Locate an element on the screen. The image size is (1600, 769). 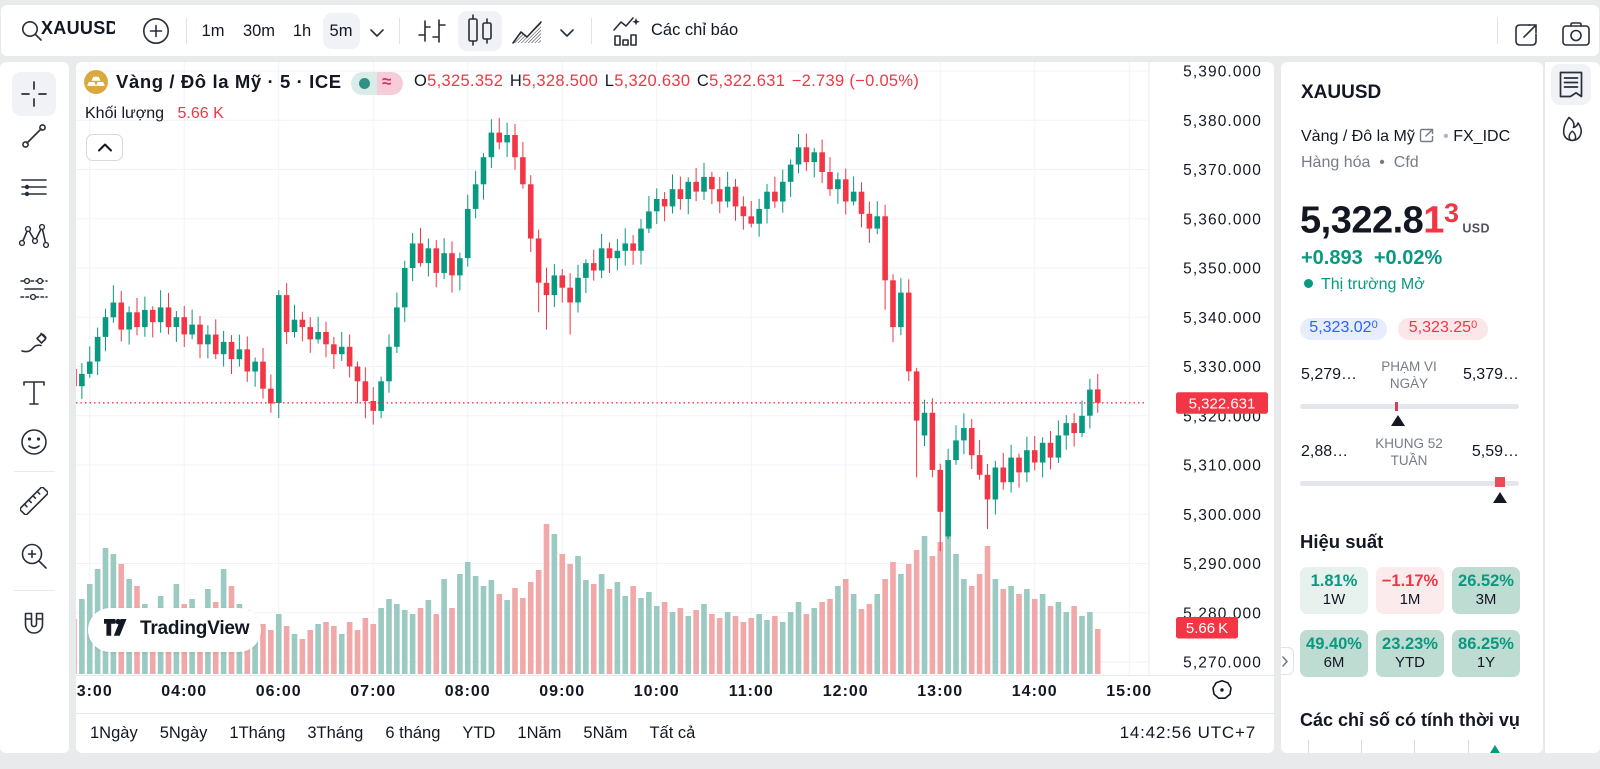
svg-text: 5,360.000 is located at coordinates (1222, 219).